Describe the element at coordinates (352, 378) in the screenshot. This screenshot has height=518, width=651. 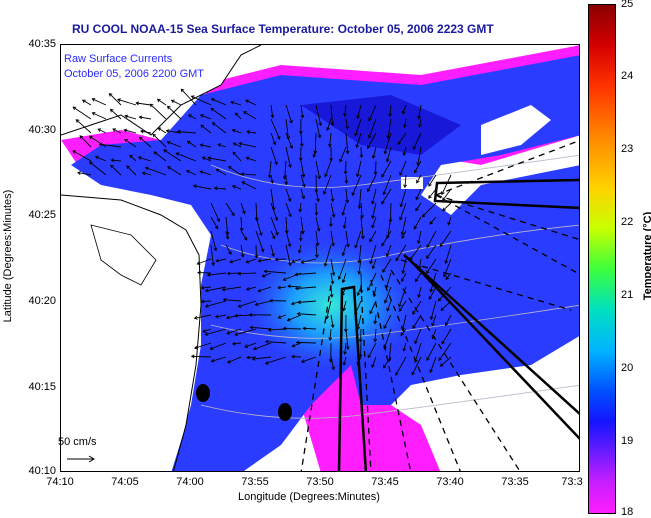
I see `transect-box-south` at that location.